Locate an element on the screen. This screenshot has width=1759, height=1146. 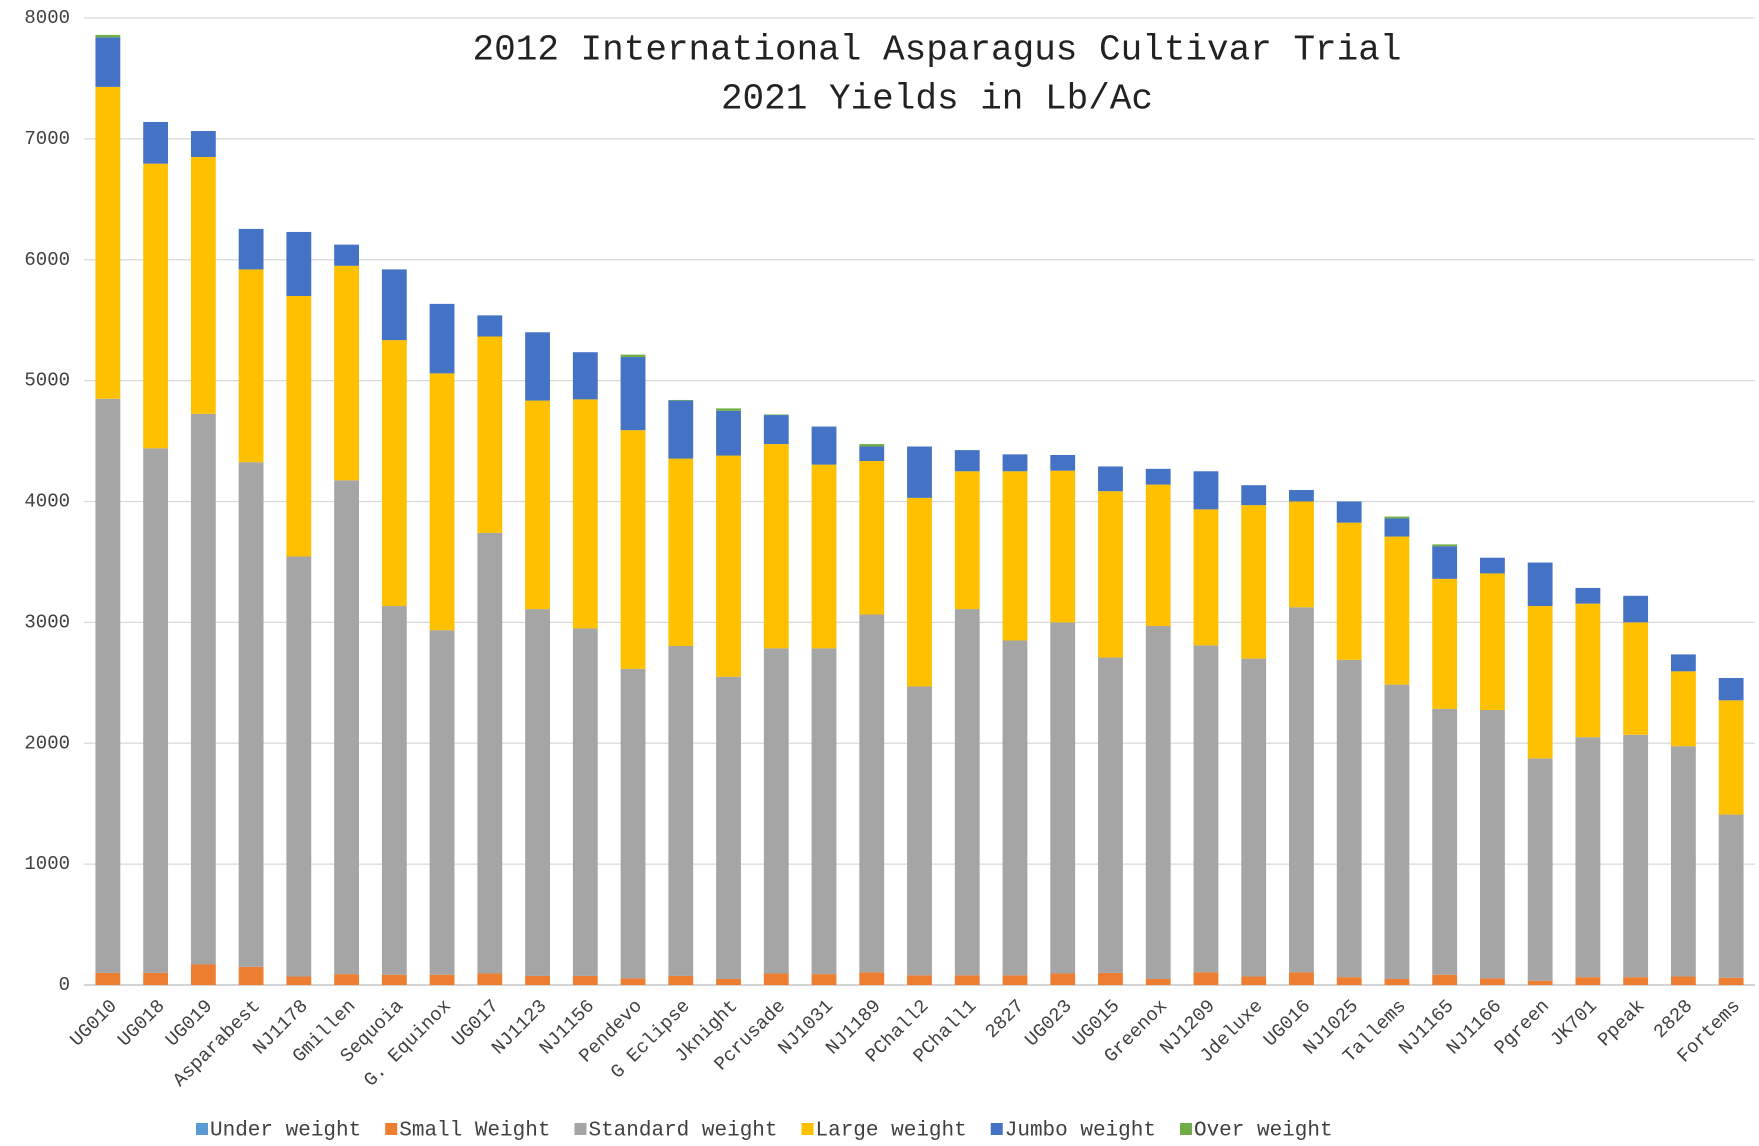
y-tick-label: 3000 is located at coordinates (47, 622).